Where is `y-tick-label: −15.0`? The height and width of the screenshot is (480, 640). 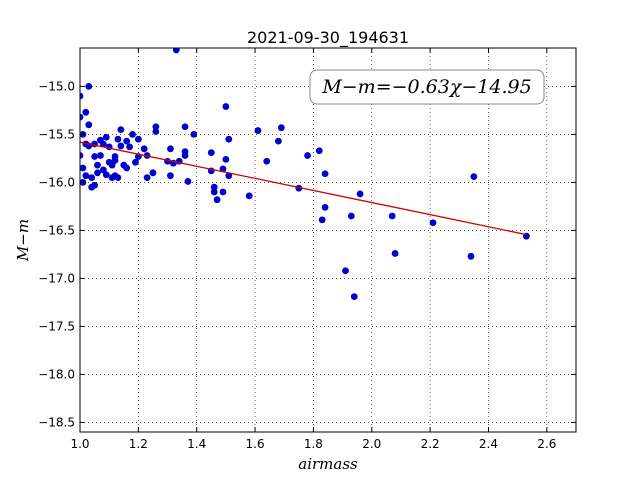 y-tick-label: −15.0 is located at coordinates (56, 86).